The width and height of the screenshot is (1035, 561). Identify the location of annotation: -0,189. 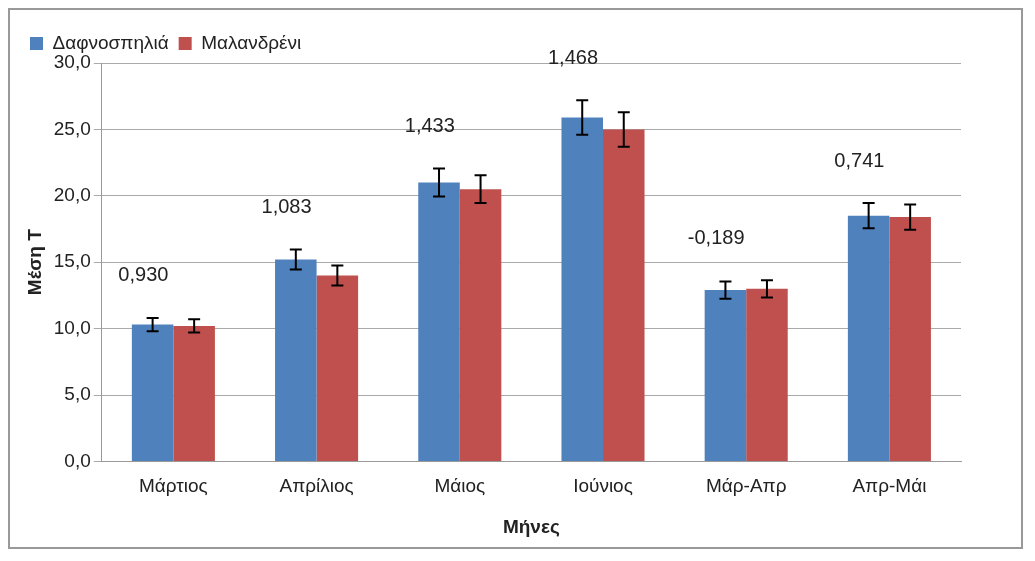
(716, 236).